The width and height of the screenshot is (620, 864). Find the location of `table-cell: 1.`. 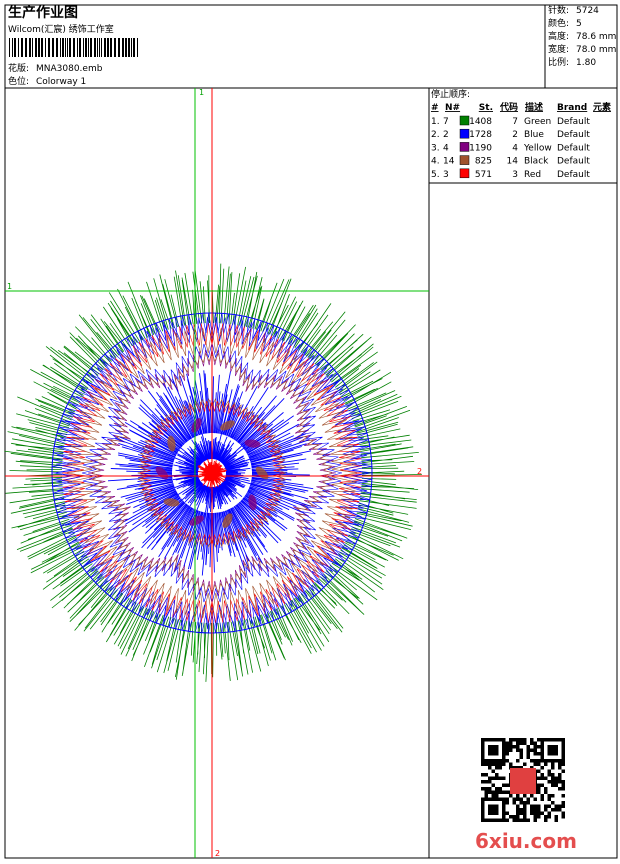

table-cell: 1. is located at coordinates (435, 122).